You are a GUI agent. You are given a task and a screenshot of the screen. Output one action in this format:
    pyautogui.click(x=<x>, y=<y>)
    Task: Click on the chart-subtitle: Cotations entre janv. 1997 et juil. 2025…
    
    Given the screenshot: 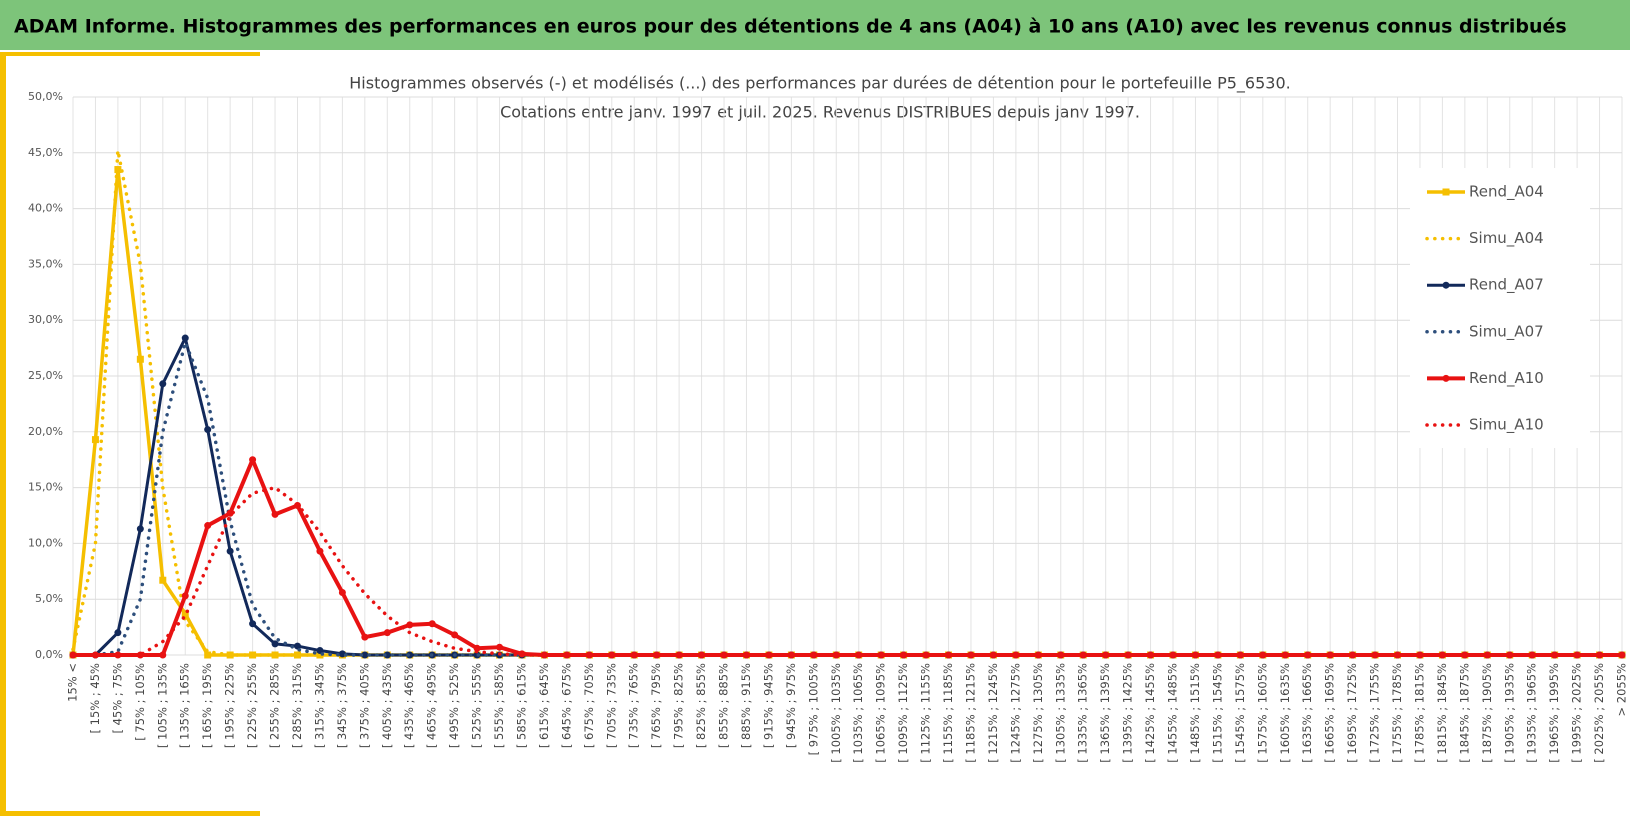 What is the action you would take?
    pyautogui.click(x=820, y=112)
    